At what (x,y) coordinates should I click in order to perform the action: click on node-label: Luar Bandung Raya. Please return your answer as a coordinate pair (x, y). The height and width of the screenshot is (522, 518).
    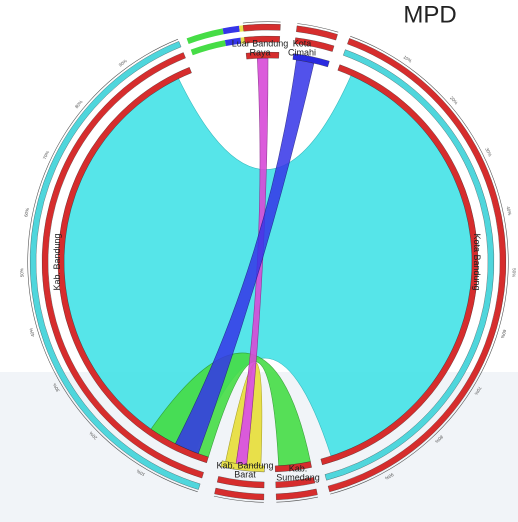
    Looking at the image, I should click on (260, 48).